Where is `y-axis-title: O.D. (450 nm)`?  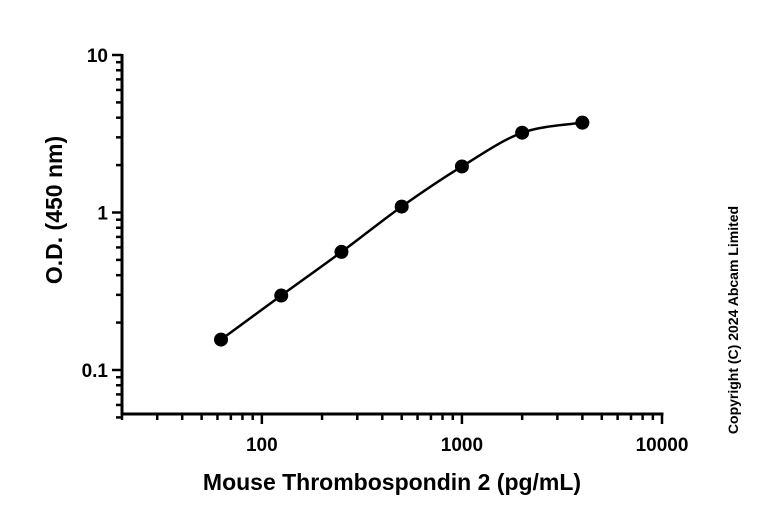 y-axis-title: O.D. (450 nm) is located at coordinates (54, 210).